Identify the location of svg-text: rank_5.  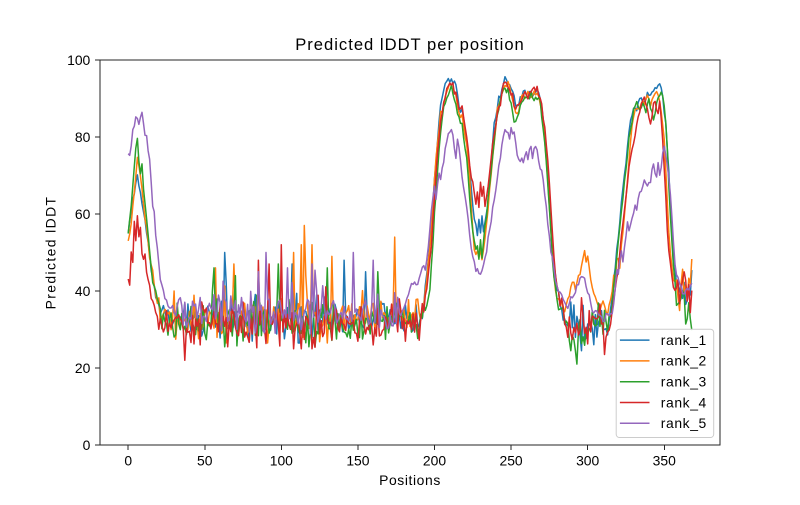
(684, 423).